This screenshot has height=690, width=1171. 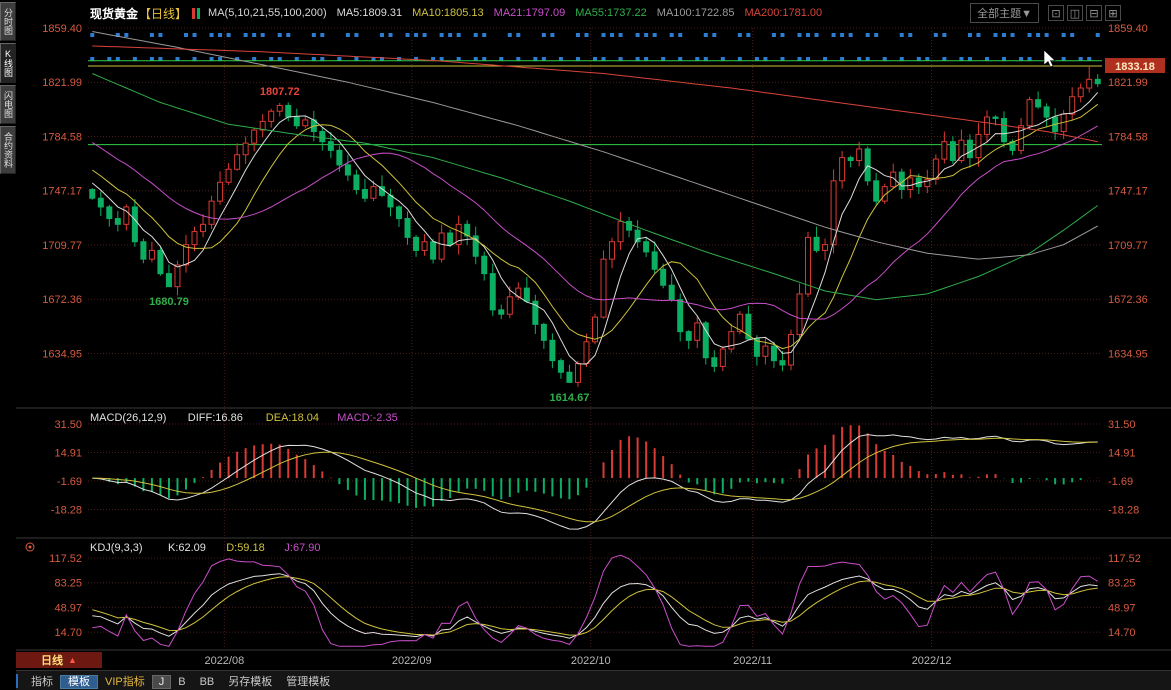 I want to click on toolbar-item-templates: 模板, so click(x=79, y=681).